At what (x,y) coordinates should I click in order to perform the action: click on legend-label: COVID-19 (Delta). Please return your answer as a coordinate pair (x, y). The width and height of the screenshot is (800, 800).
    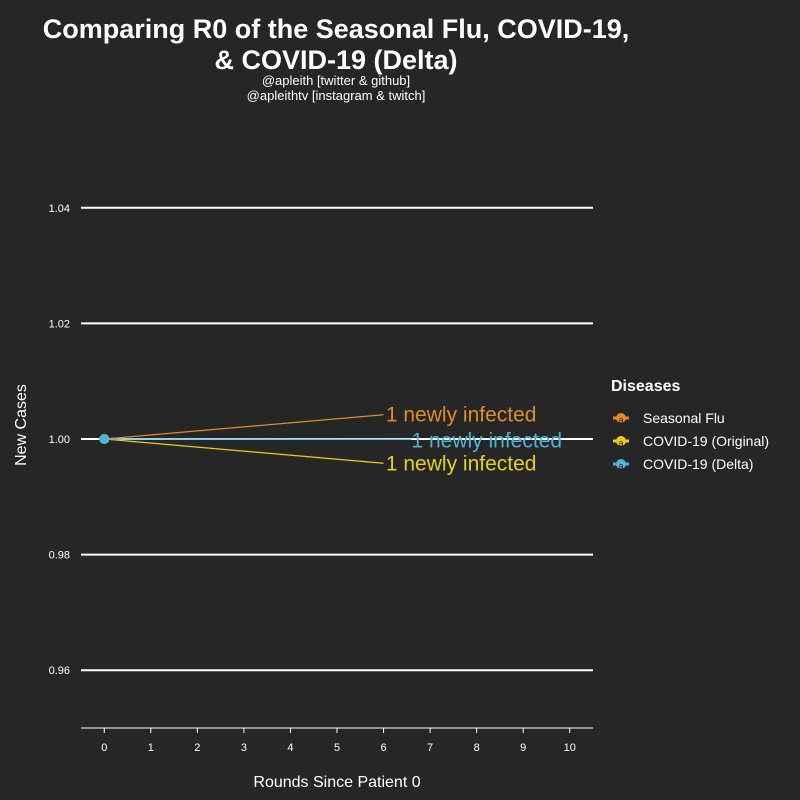
    Looking at the image, I should click on (698, 464).